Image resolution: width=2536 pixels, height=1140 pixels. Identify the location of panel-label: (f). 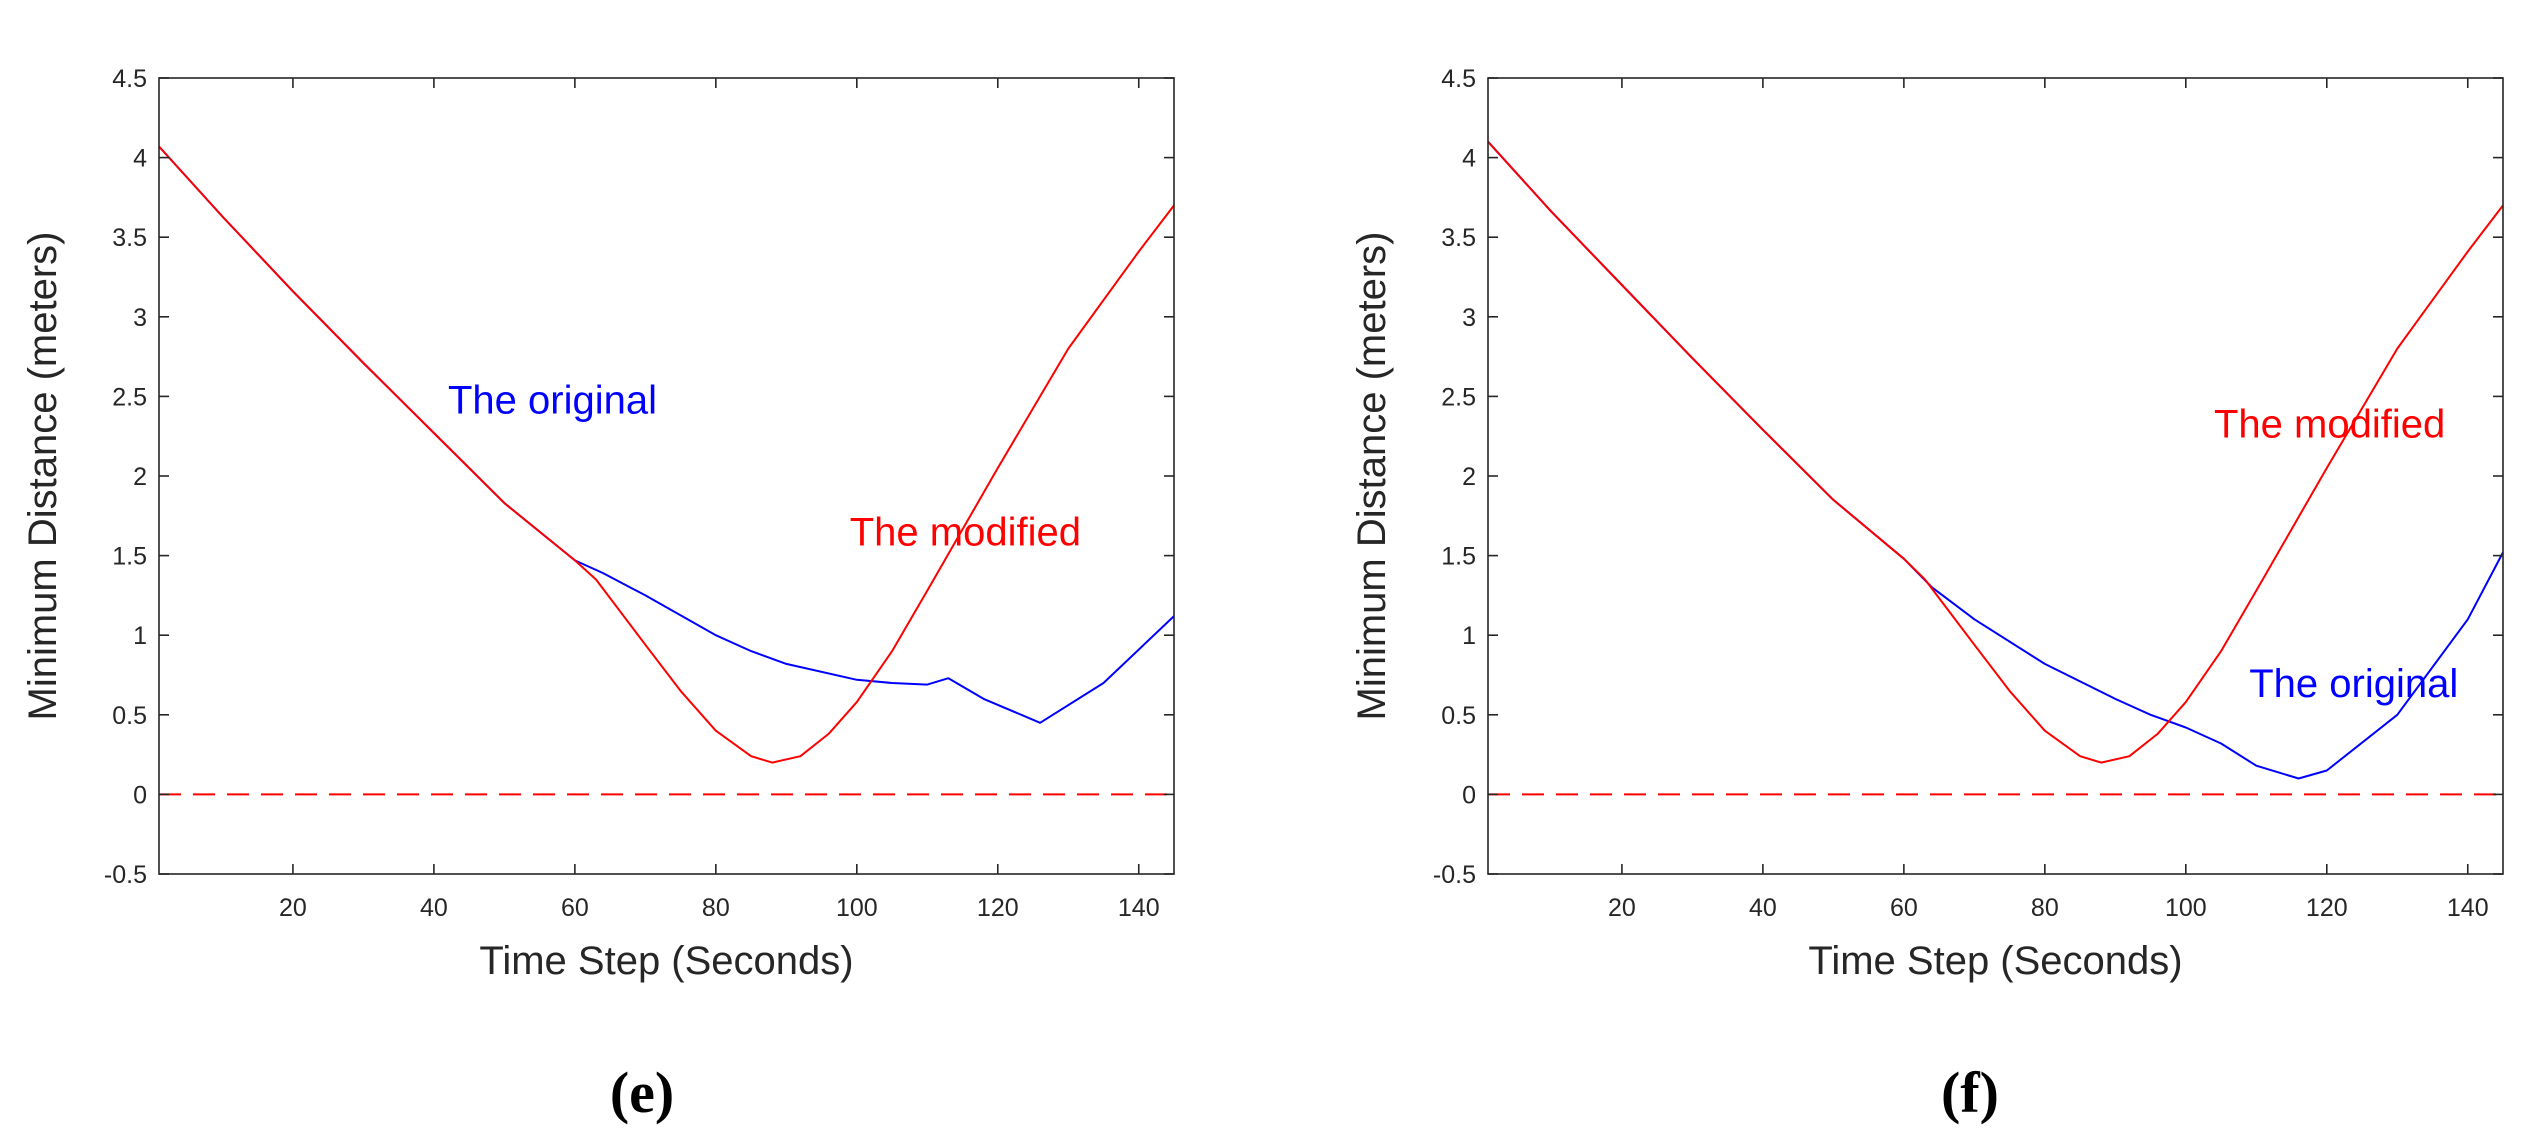
(1970, 1092).